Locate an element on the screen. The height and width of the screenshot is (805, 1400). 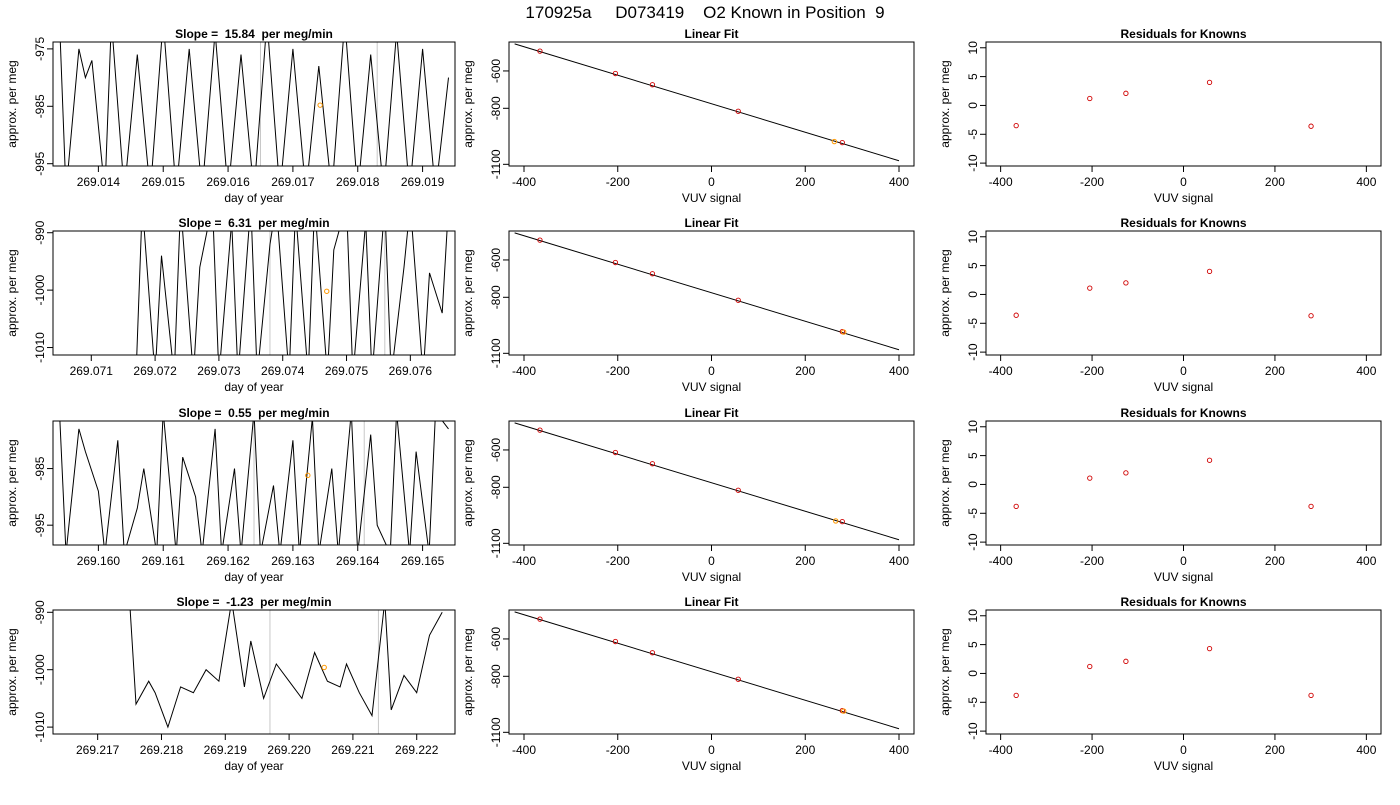
x-tick-label: 400 is located at coordinates (899, 182).